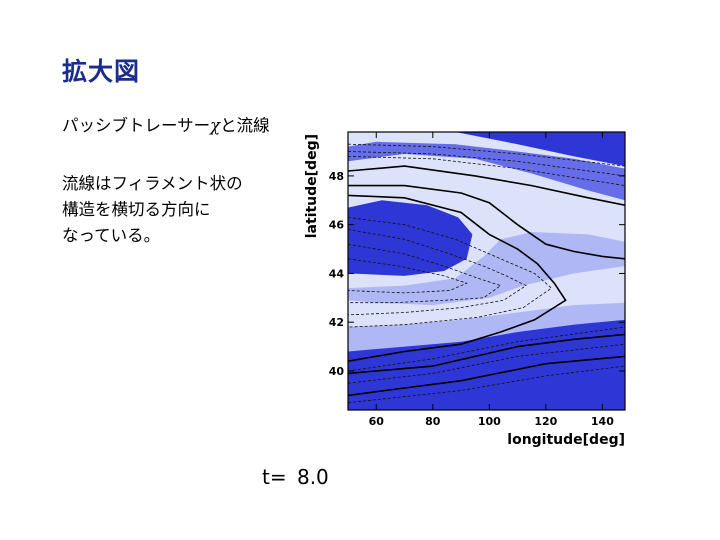 The width and height of the screenshot is (720, 540). I want to click on tracer-band-lower-halo, so click(486, 327).